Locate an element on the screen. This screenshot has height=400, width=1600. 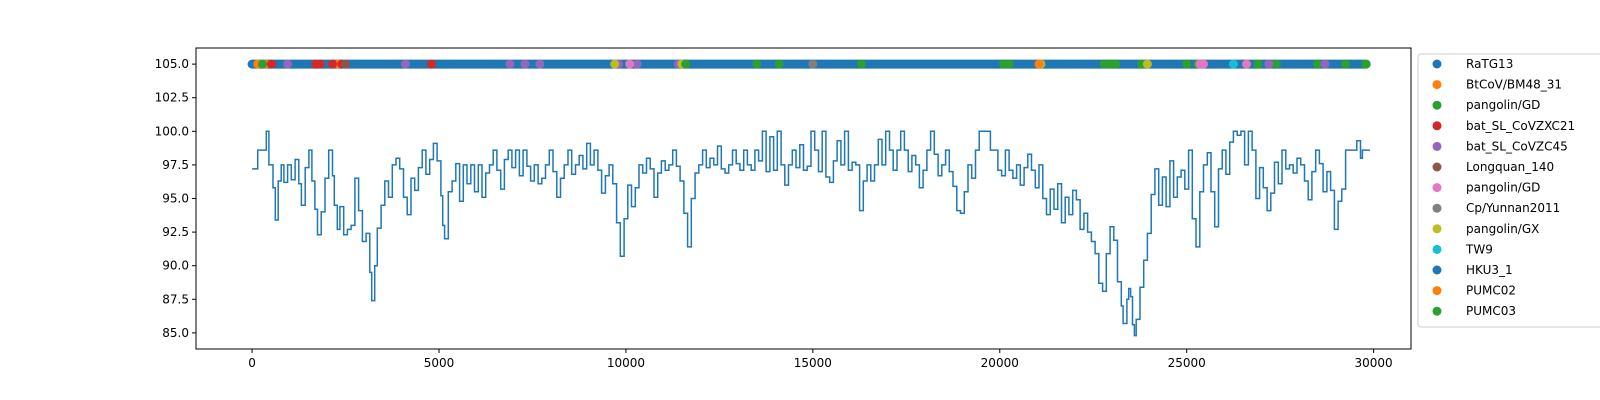
legend-label: BtCoV/BM48_31 is located at coordinates (1514, 85).